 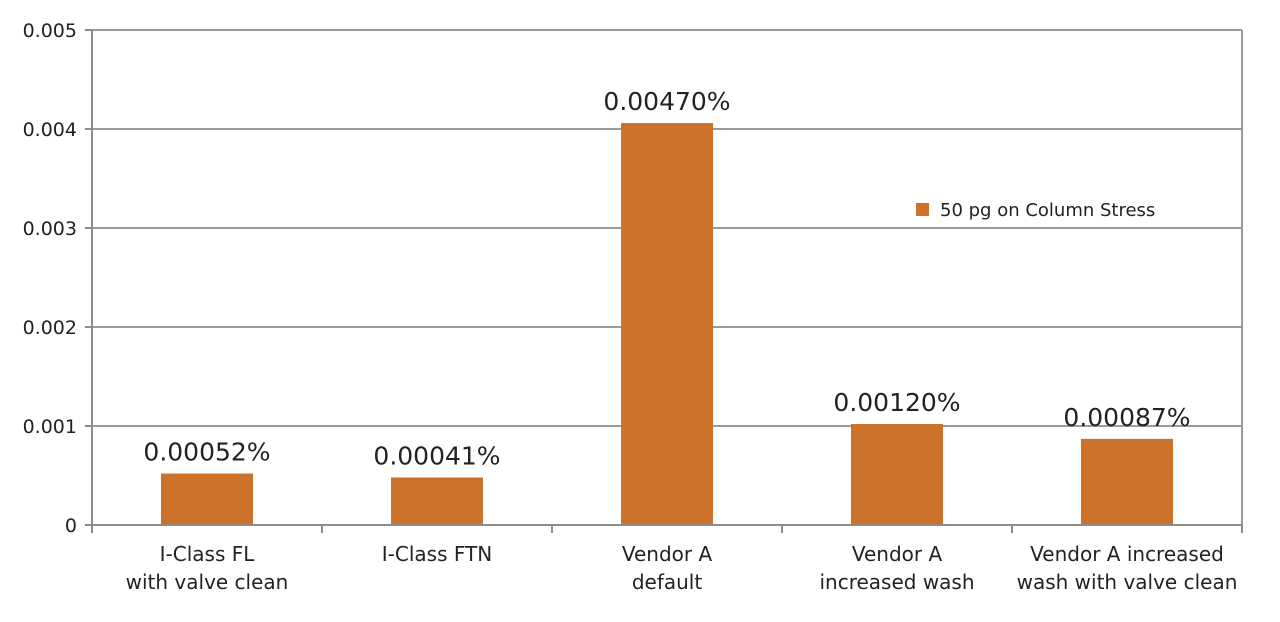 What do you see at coordinates (896, 402) in the screenshot?
I see `data-label: 0.00120%` at bounding box center [896, 402].